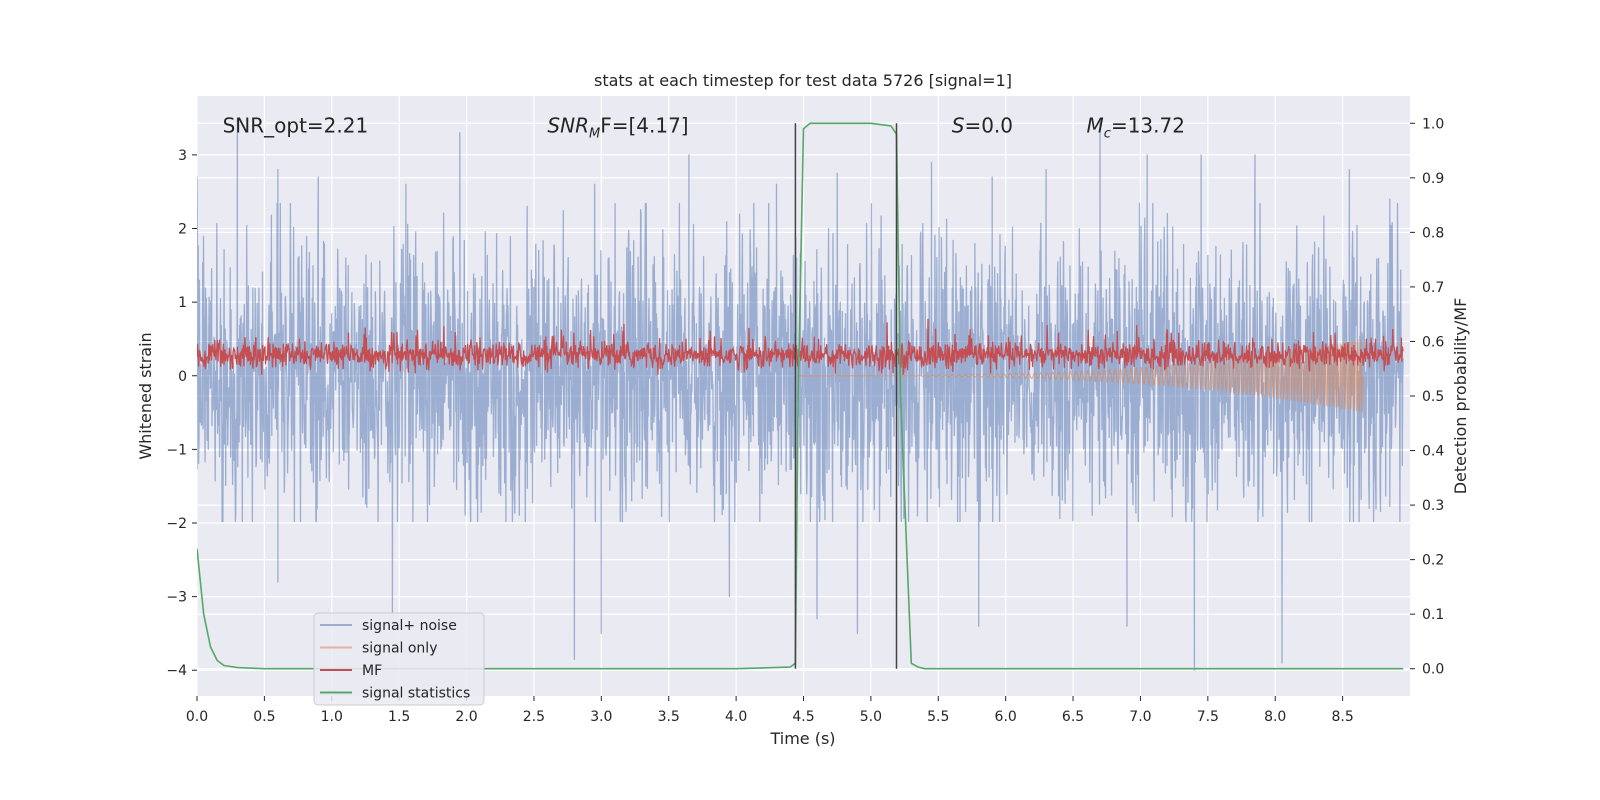  I want to click on y2-tick-label: 0.6, so click(1433, 342).